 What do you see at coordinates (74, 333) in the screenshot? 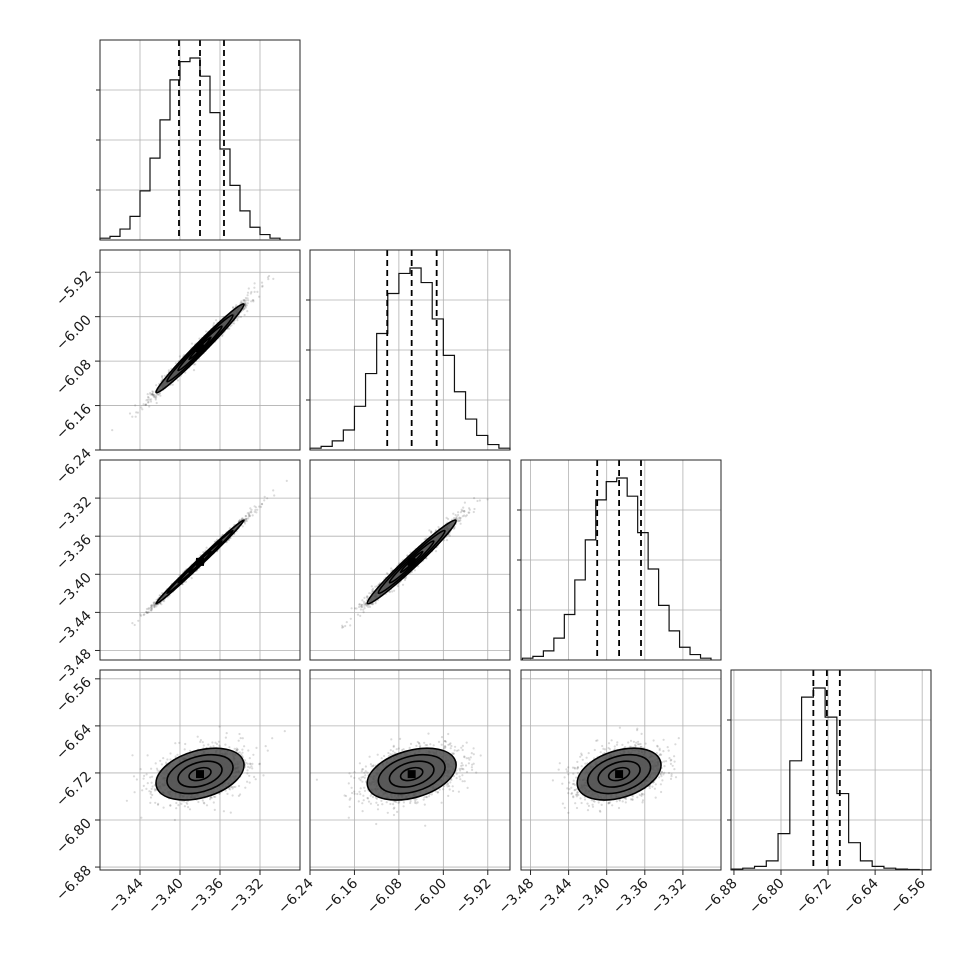
I see `y-tick-label: −6.00` at bounding box center [74, 333].